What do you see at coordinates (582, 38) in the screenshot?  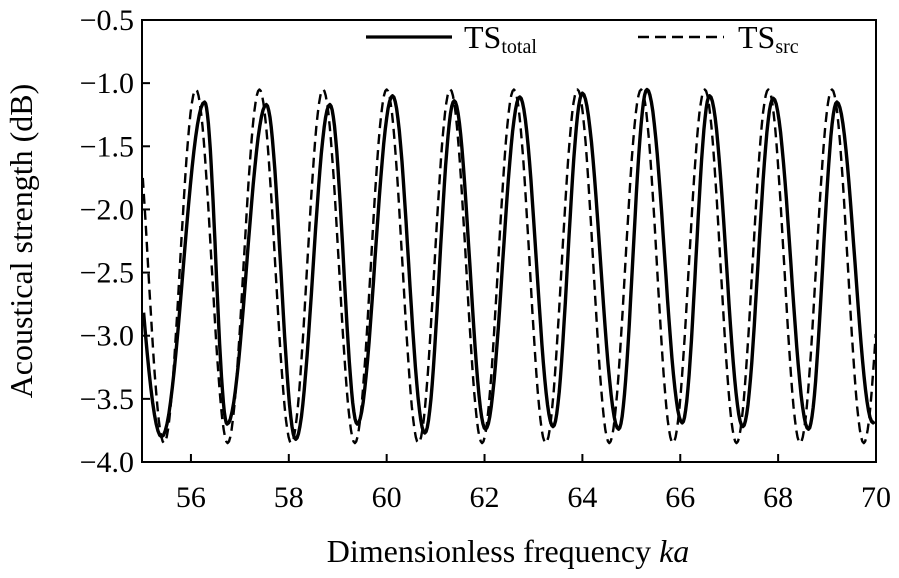 I see `legend: TStotal TSsrc` at bounding box center [582, 38].